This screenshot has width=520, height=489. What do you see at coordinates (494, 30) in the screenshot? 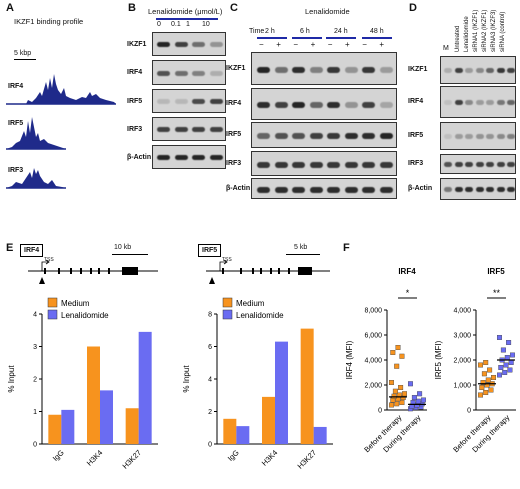
I see `lane-label: siRNA3 (IKZF3)` at bounding box center [494, 30].